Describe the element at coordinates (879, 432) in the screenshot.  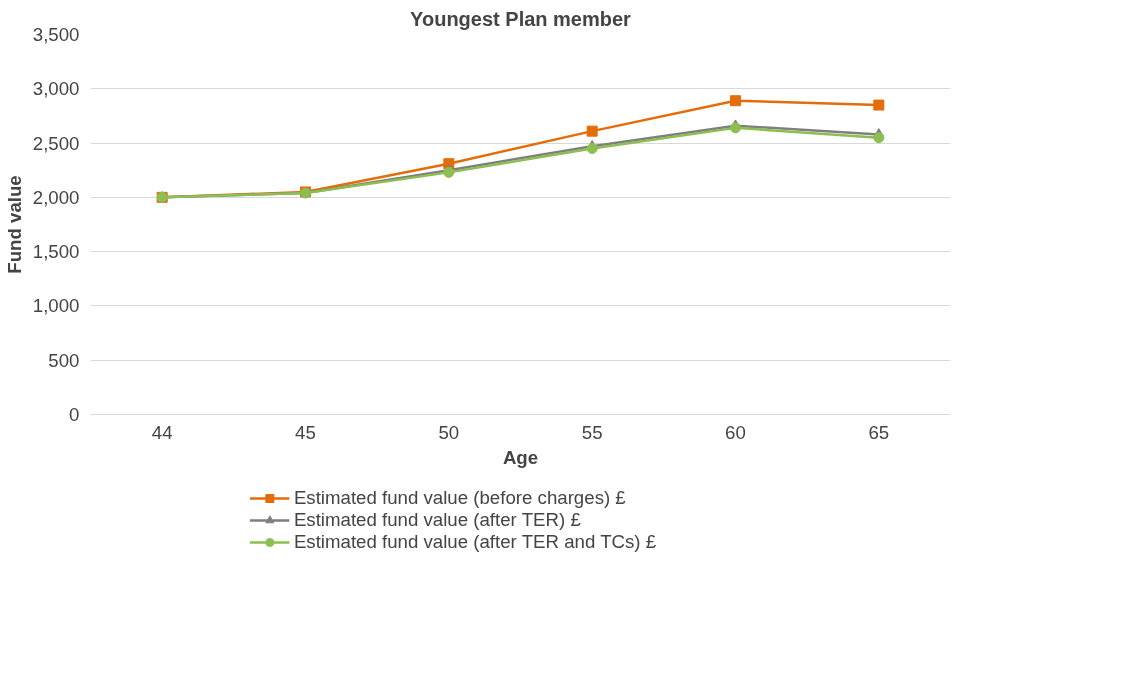
I see `x-tick-label: 65` at that location.